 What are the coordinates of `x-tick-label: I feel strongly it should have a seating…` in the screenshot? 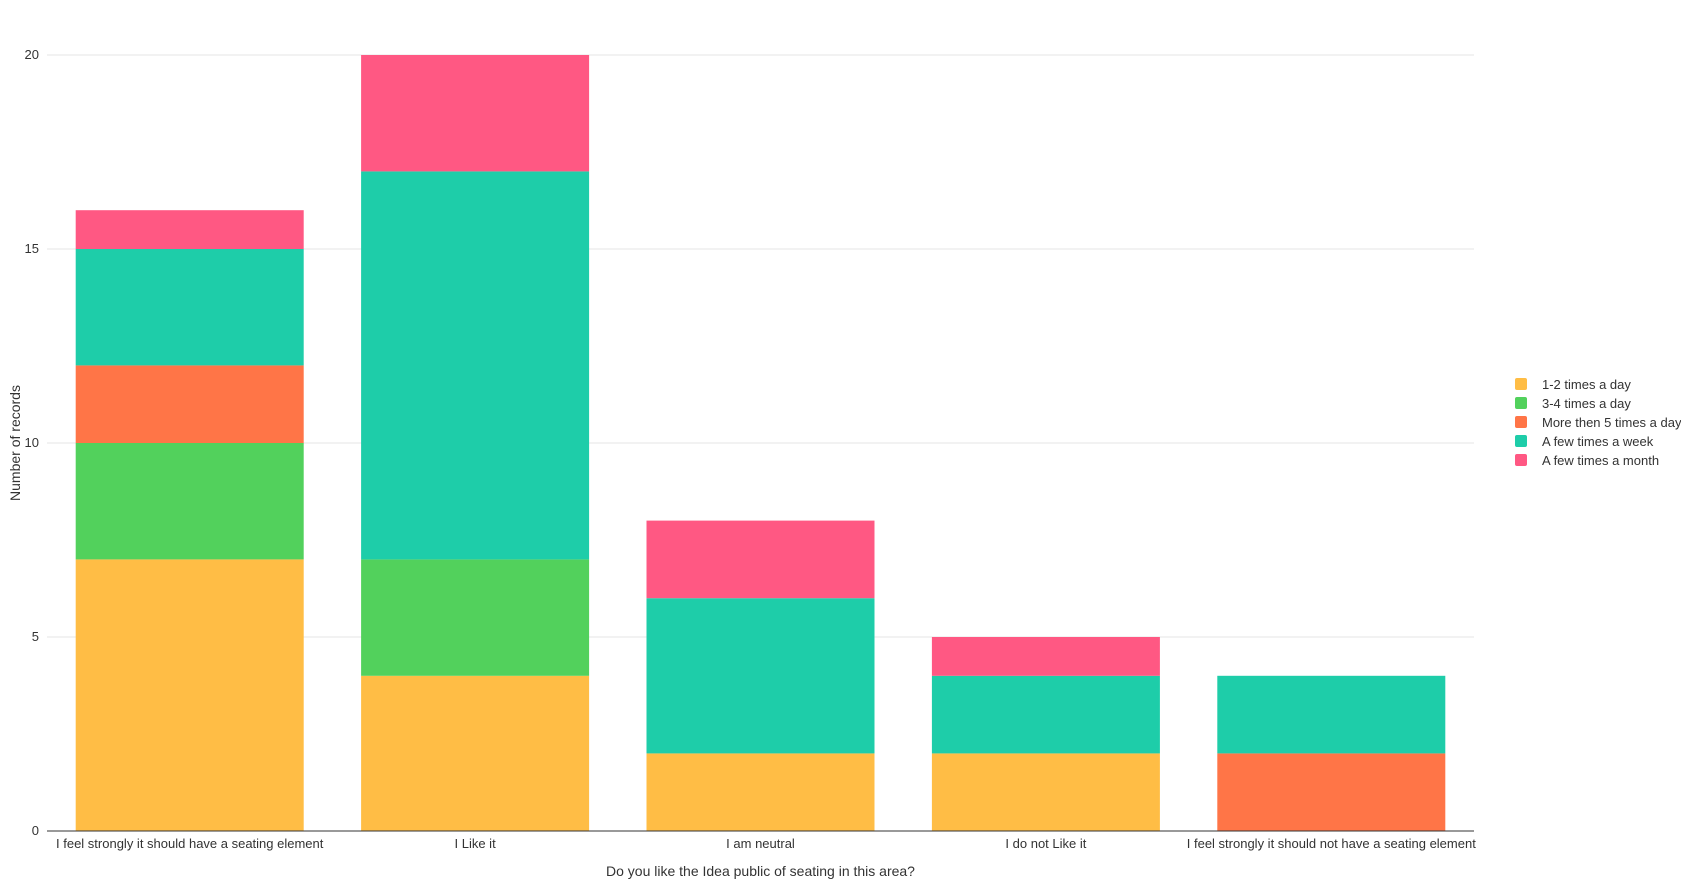 It's located at (190, 843).